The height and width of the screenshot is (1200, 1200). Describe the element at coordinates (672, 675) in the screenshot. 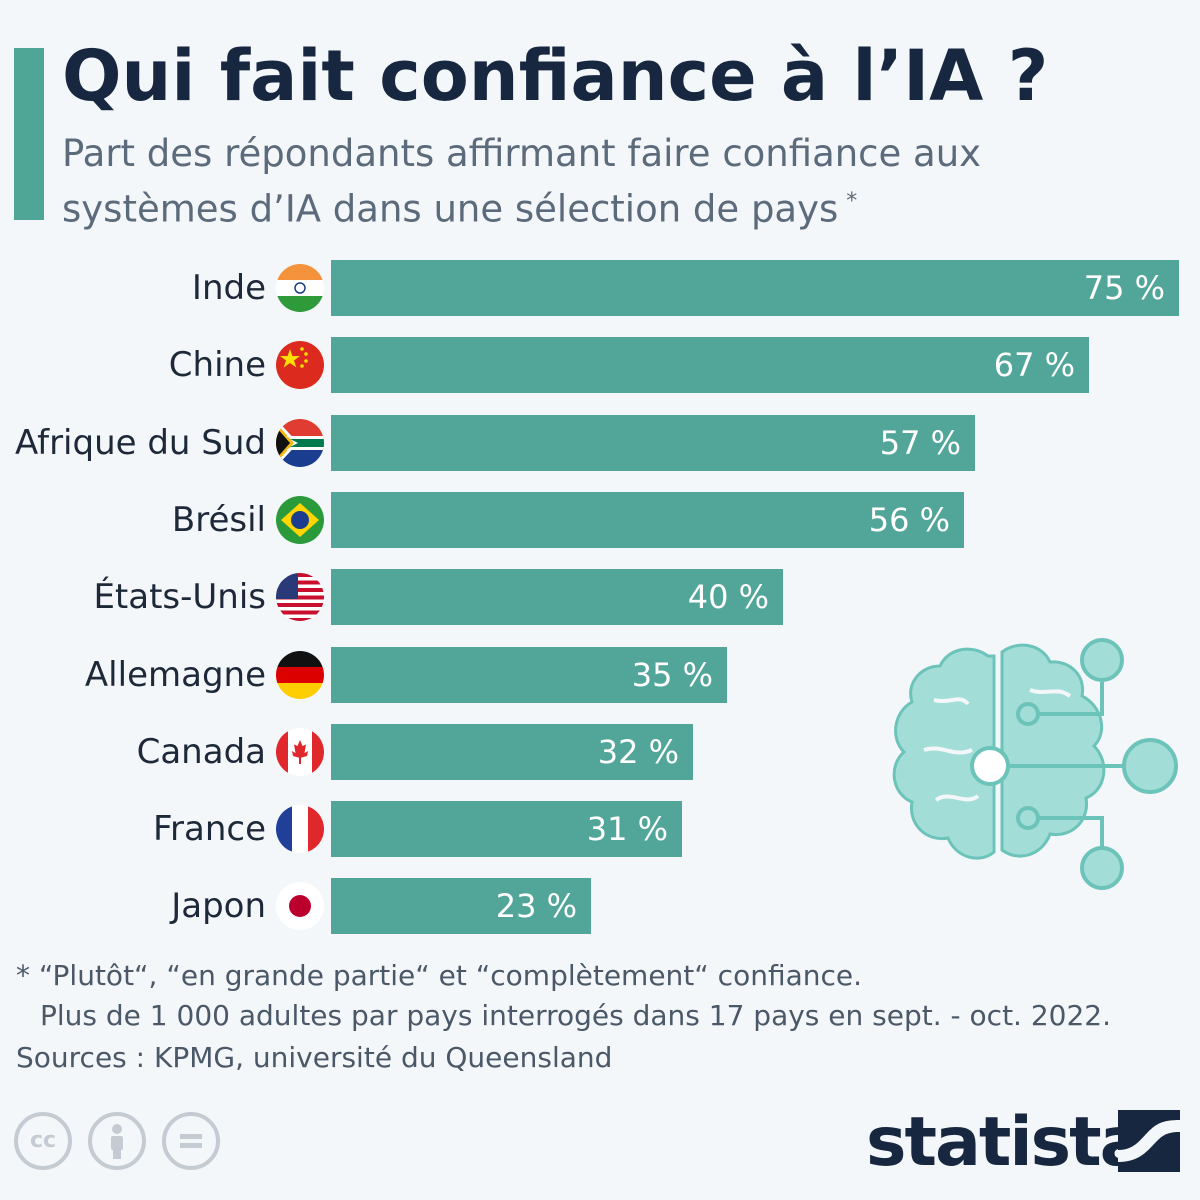

I see `bar-value-label: 35 %` at that location.